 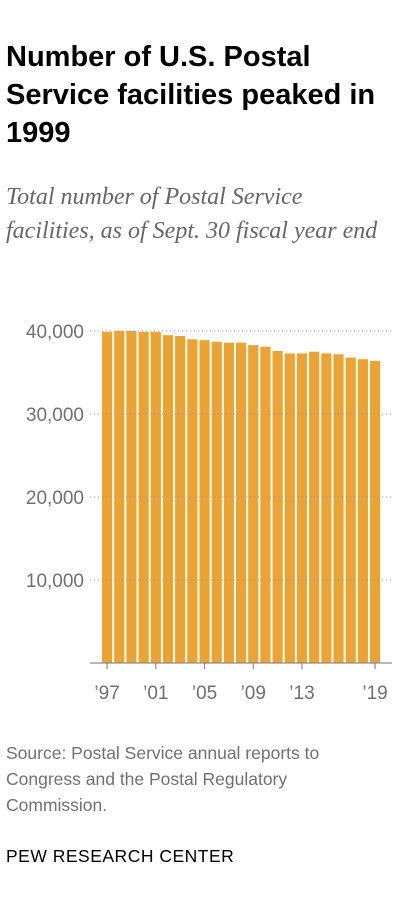 What do you see at coordinates (277, 506) in the screenshot?
I see `bar-2011` at bounding box center [277, 506].